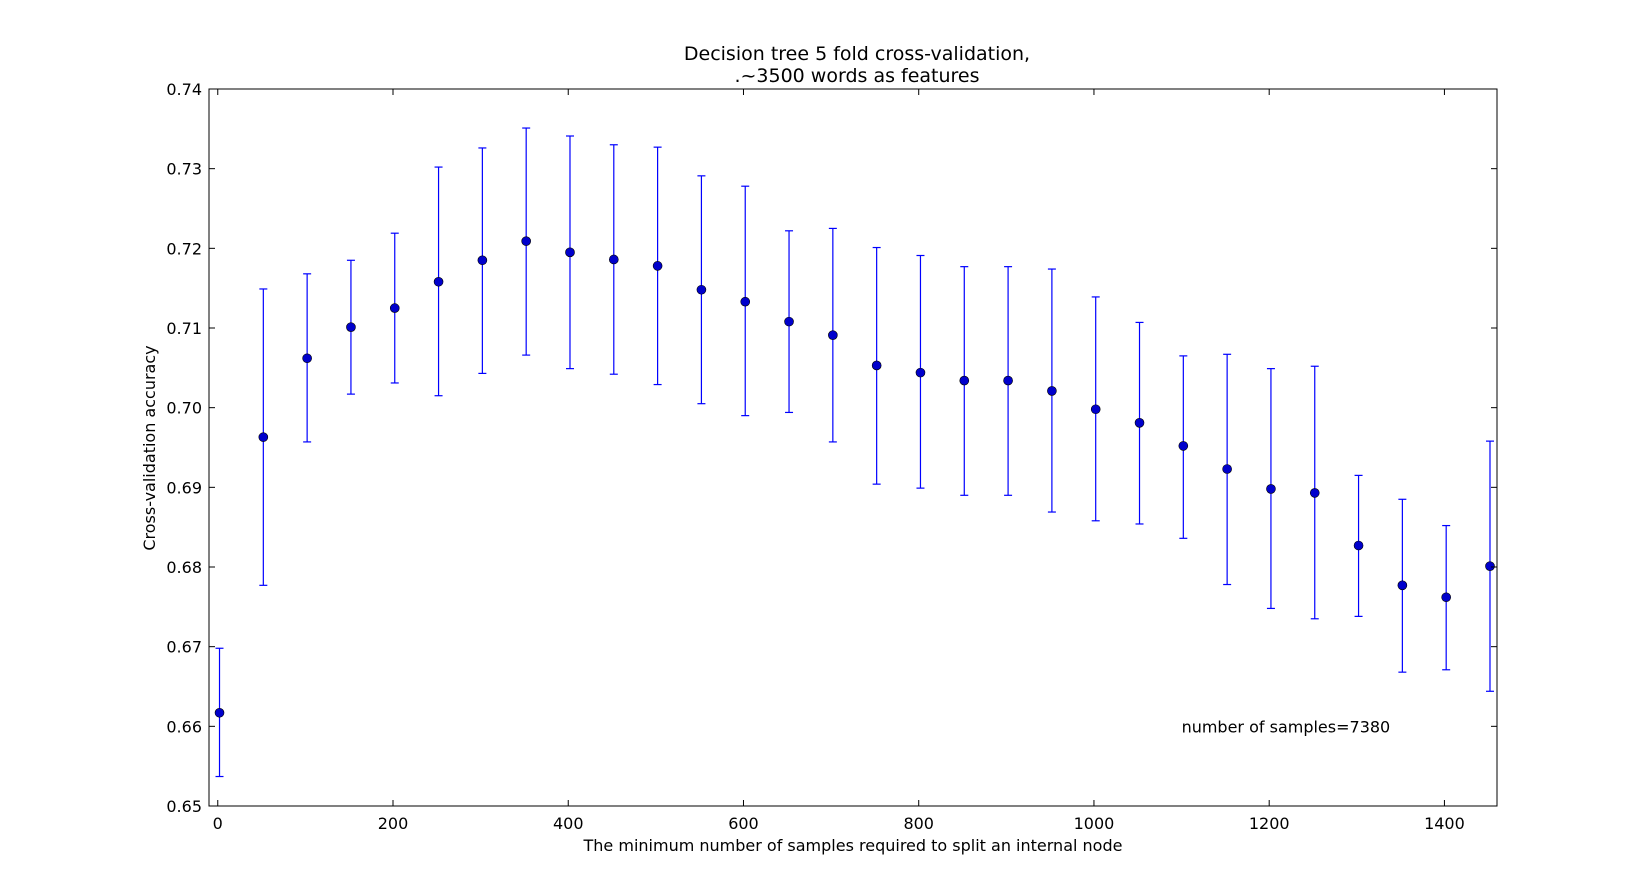 This screenshot has height=887, width=1646. What do you see at coordinates (184, 726) in the screenshot?
I see `y-tick-label: 0.66` at bounding box center [184, 726].